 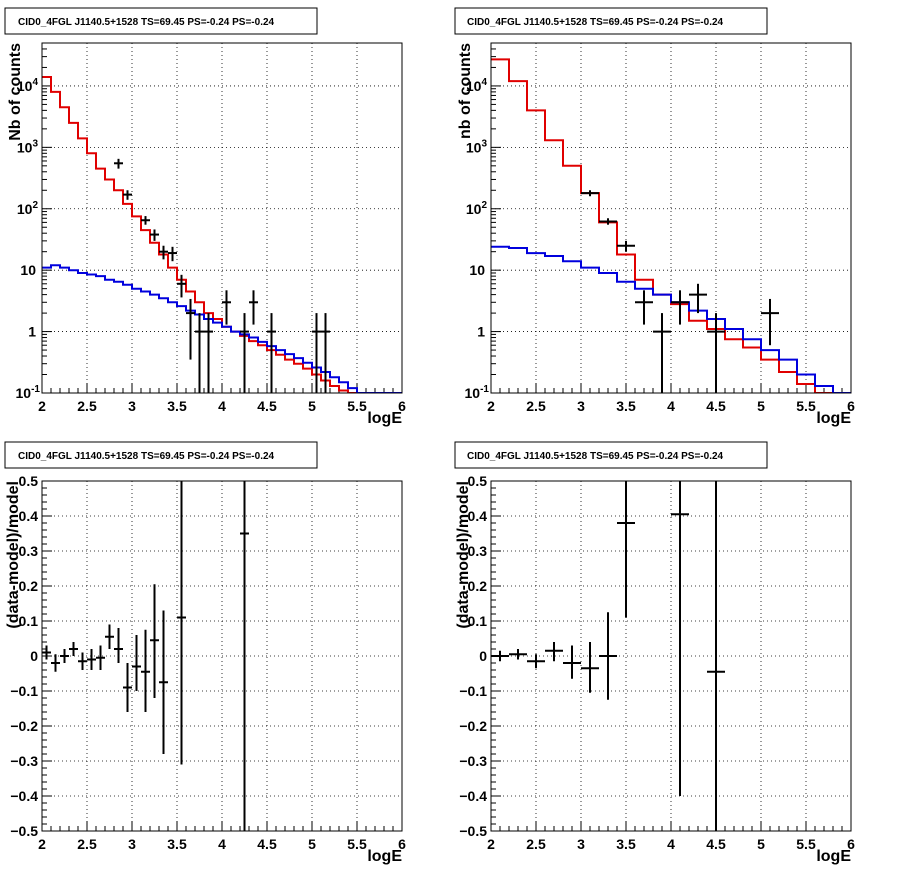 I want to click on y-axis-label: (data-model)/model, so click(x=463, y=555).